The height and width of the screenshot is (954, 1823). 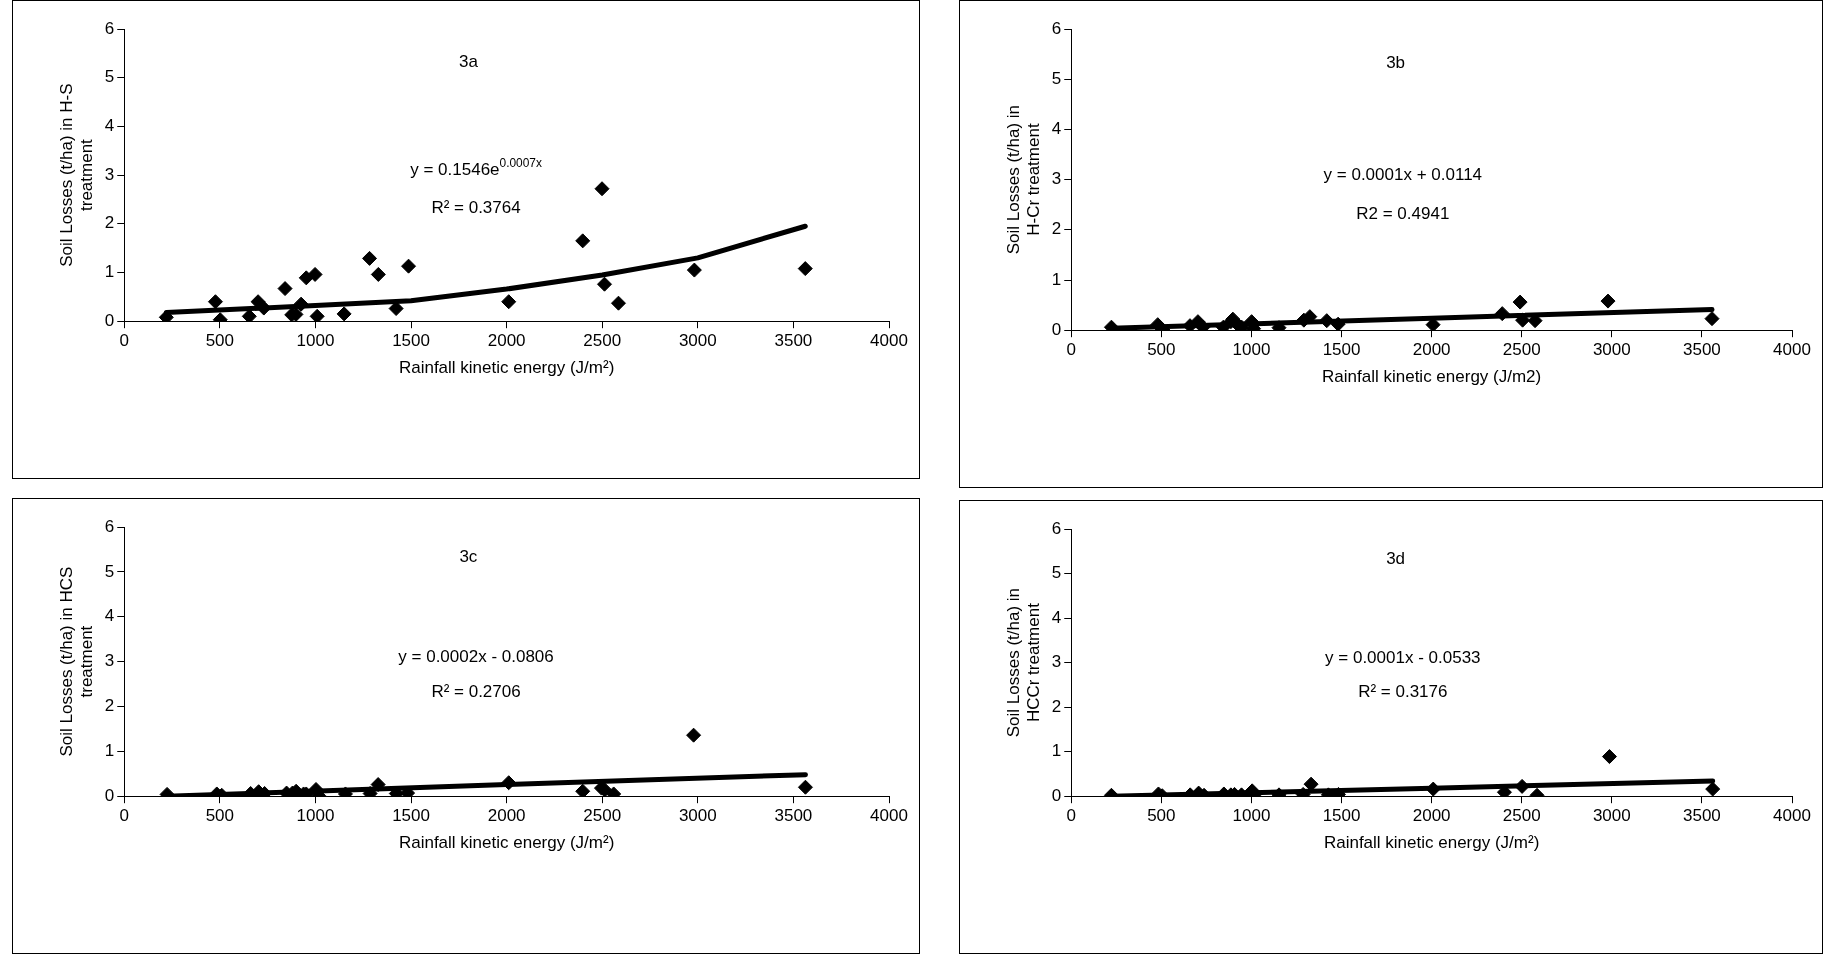 What do you see at coordinates (468, 61) in the screenshot?
I see `text: 3a` at bounding box center [468, 61].